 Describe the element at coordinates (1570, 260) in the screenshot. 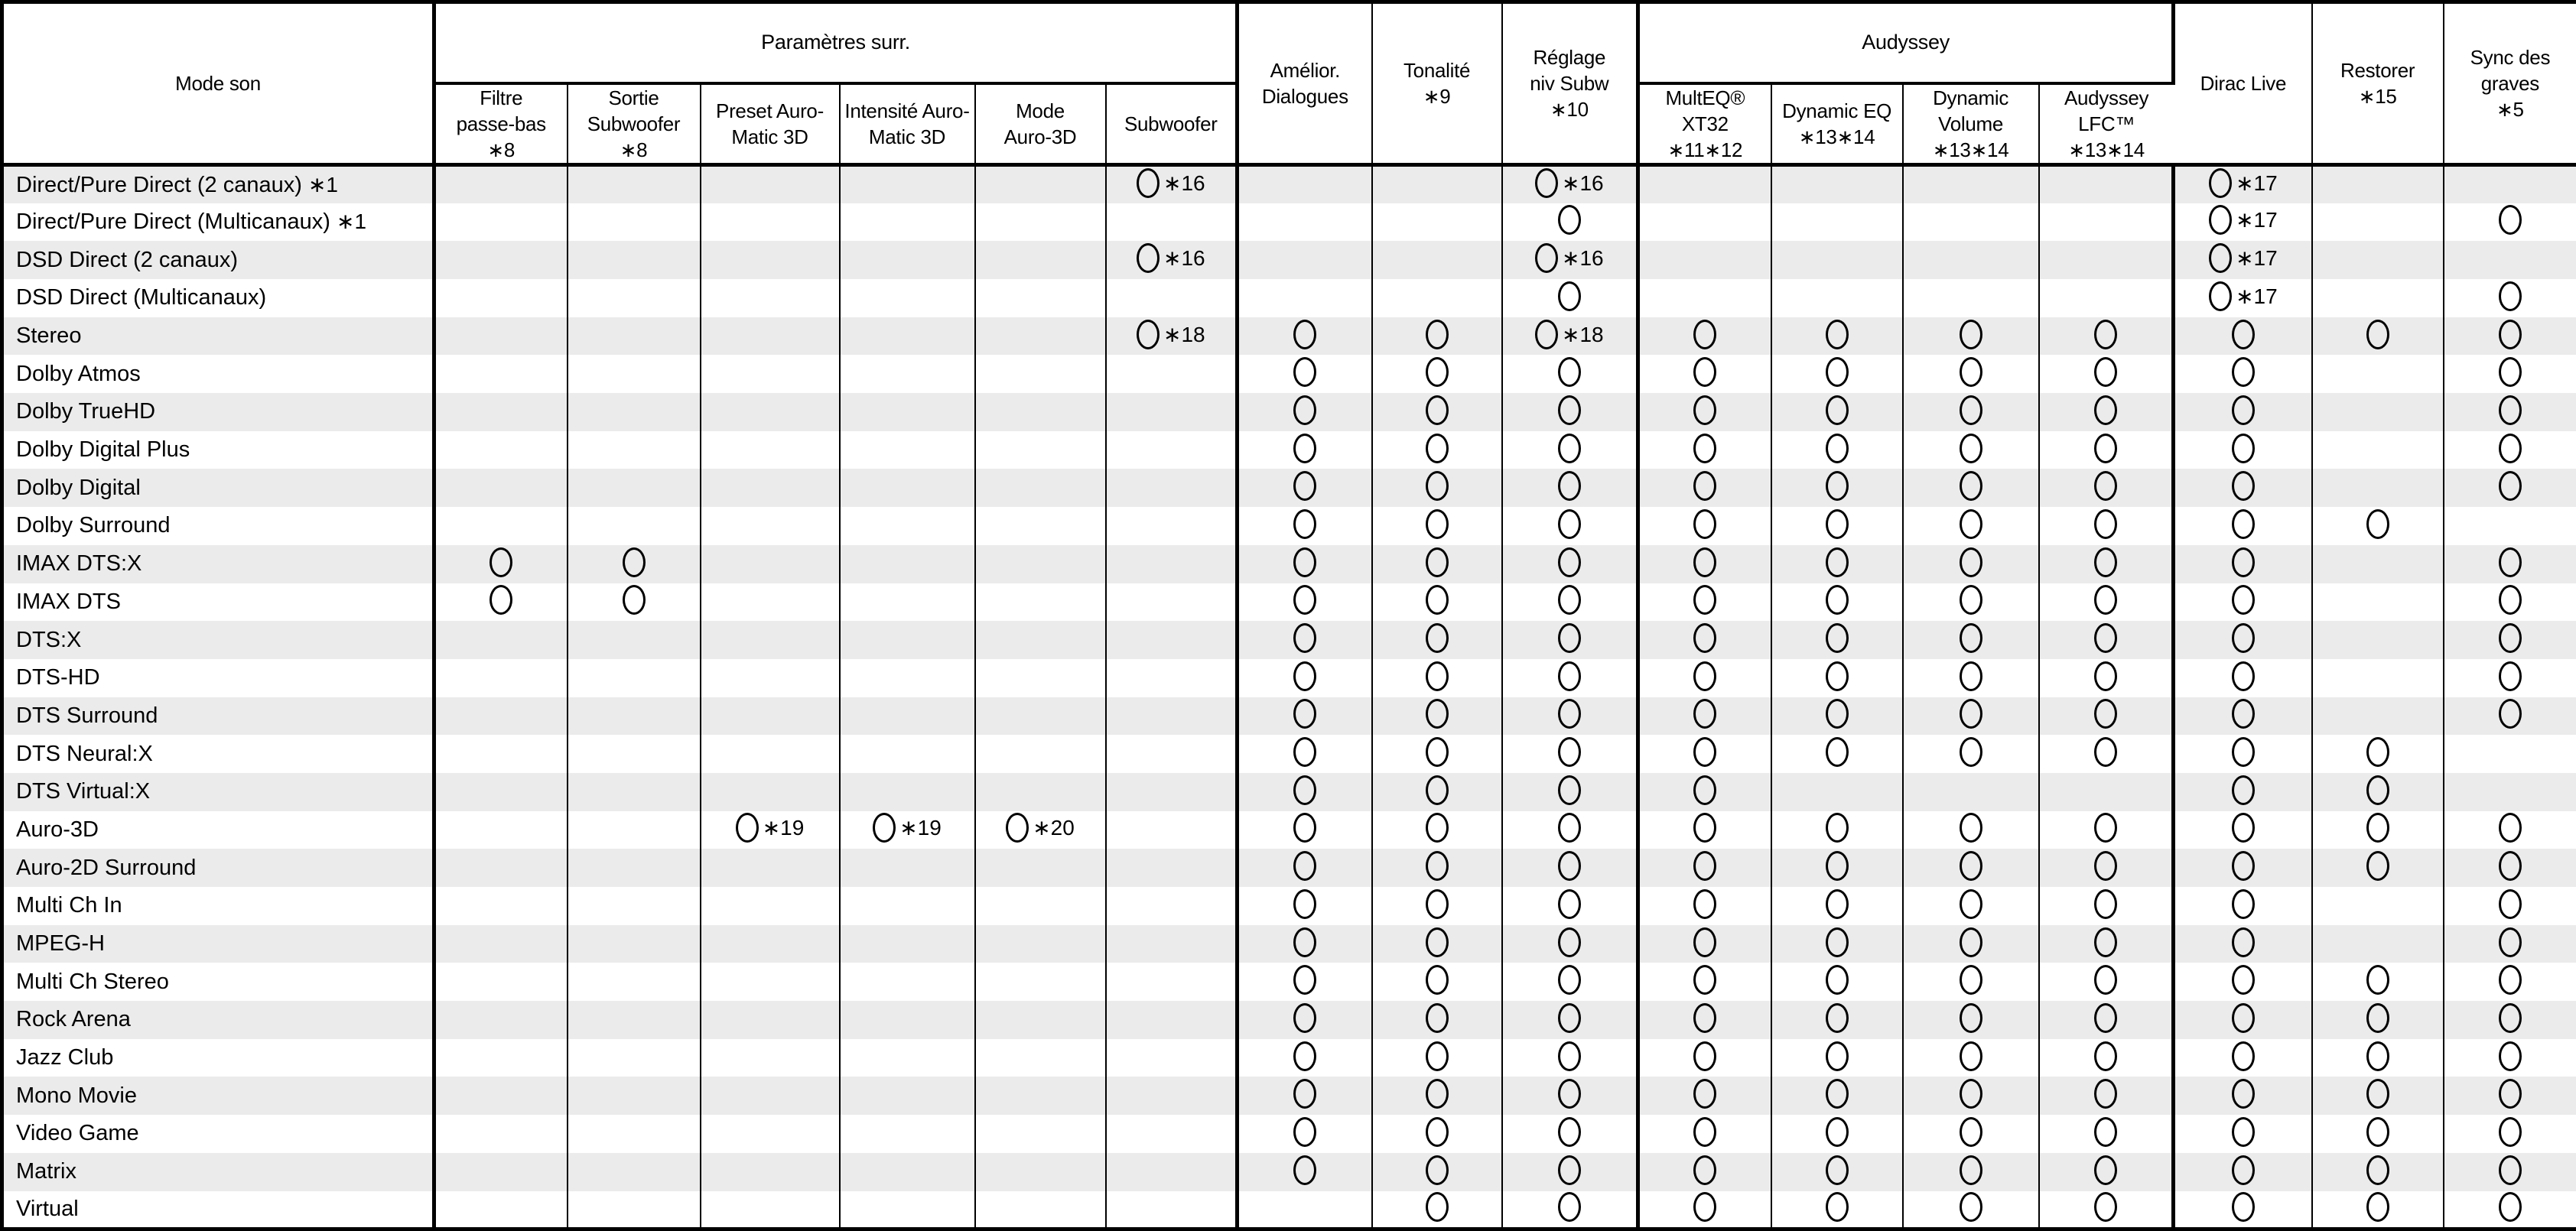

I see `cell-supported: ∗16` at that location.